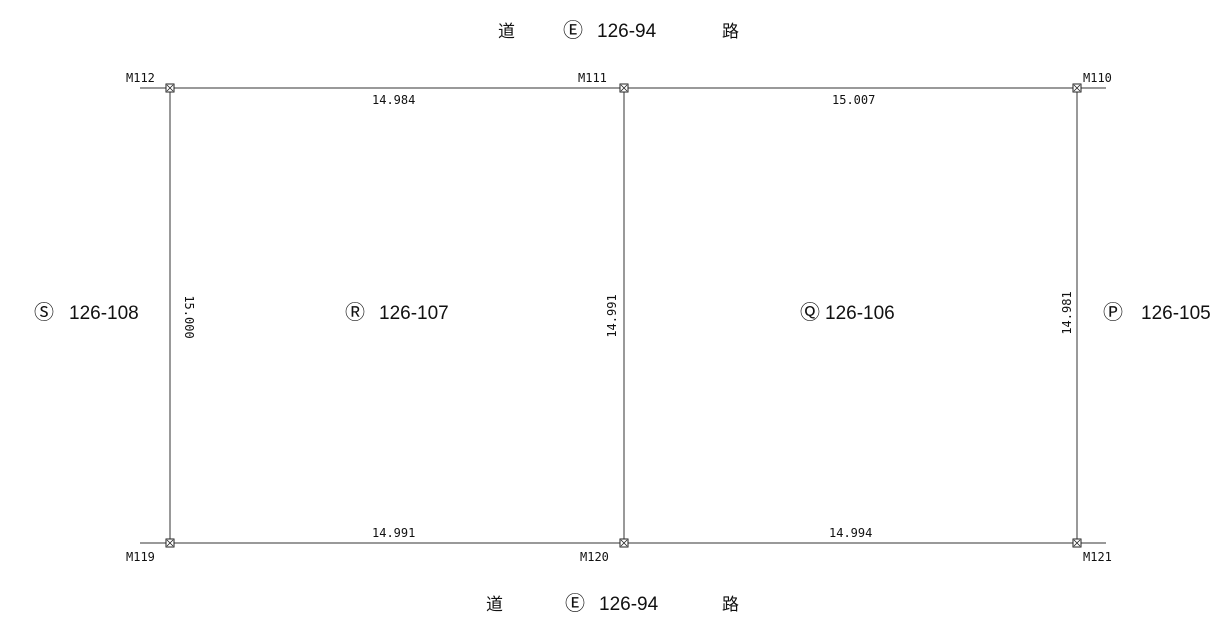 The height and width of the screenshot is (630, 1224). I want to click on distance-bottom-right: 14.994, so click(850, 533).